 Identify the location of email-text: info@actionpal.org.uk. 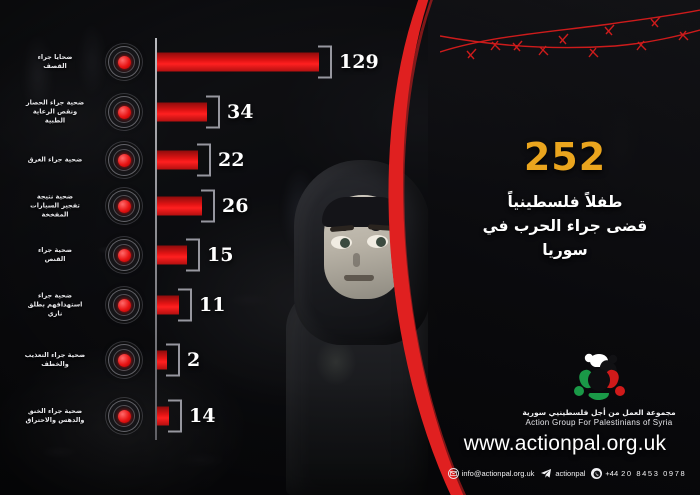
(498, 473).